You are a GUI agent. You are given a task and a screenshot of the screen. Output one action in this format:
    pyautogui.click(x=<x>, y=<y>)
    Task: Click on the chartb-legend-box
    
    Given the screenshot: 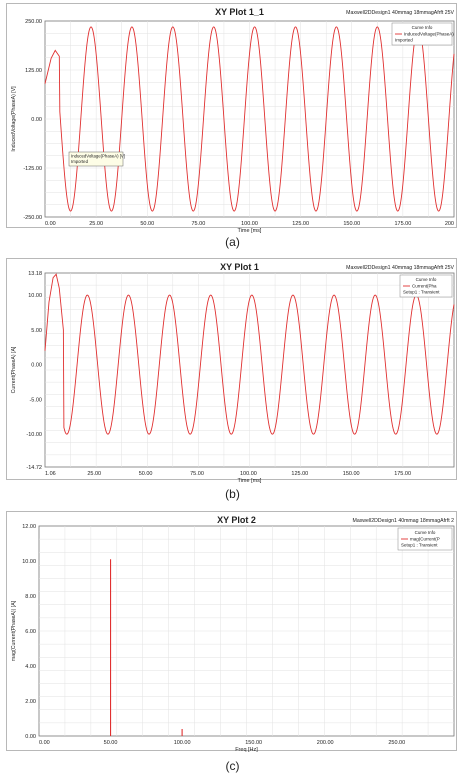 What is the action you would take?
    pyautogui.click(x=426, y=286)
    